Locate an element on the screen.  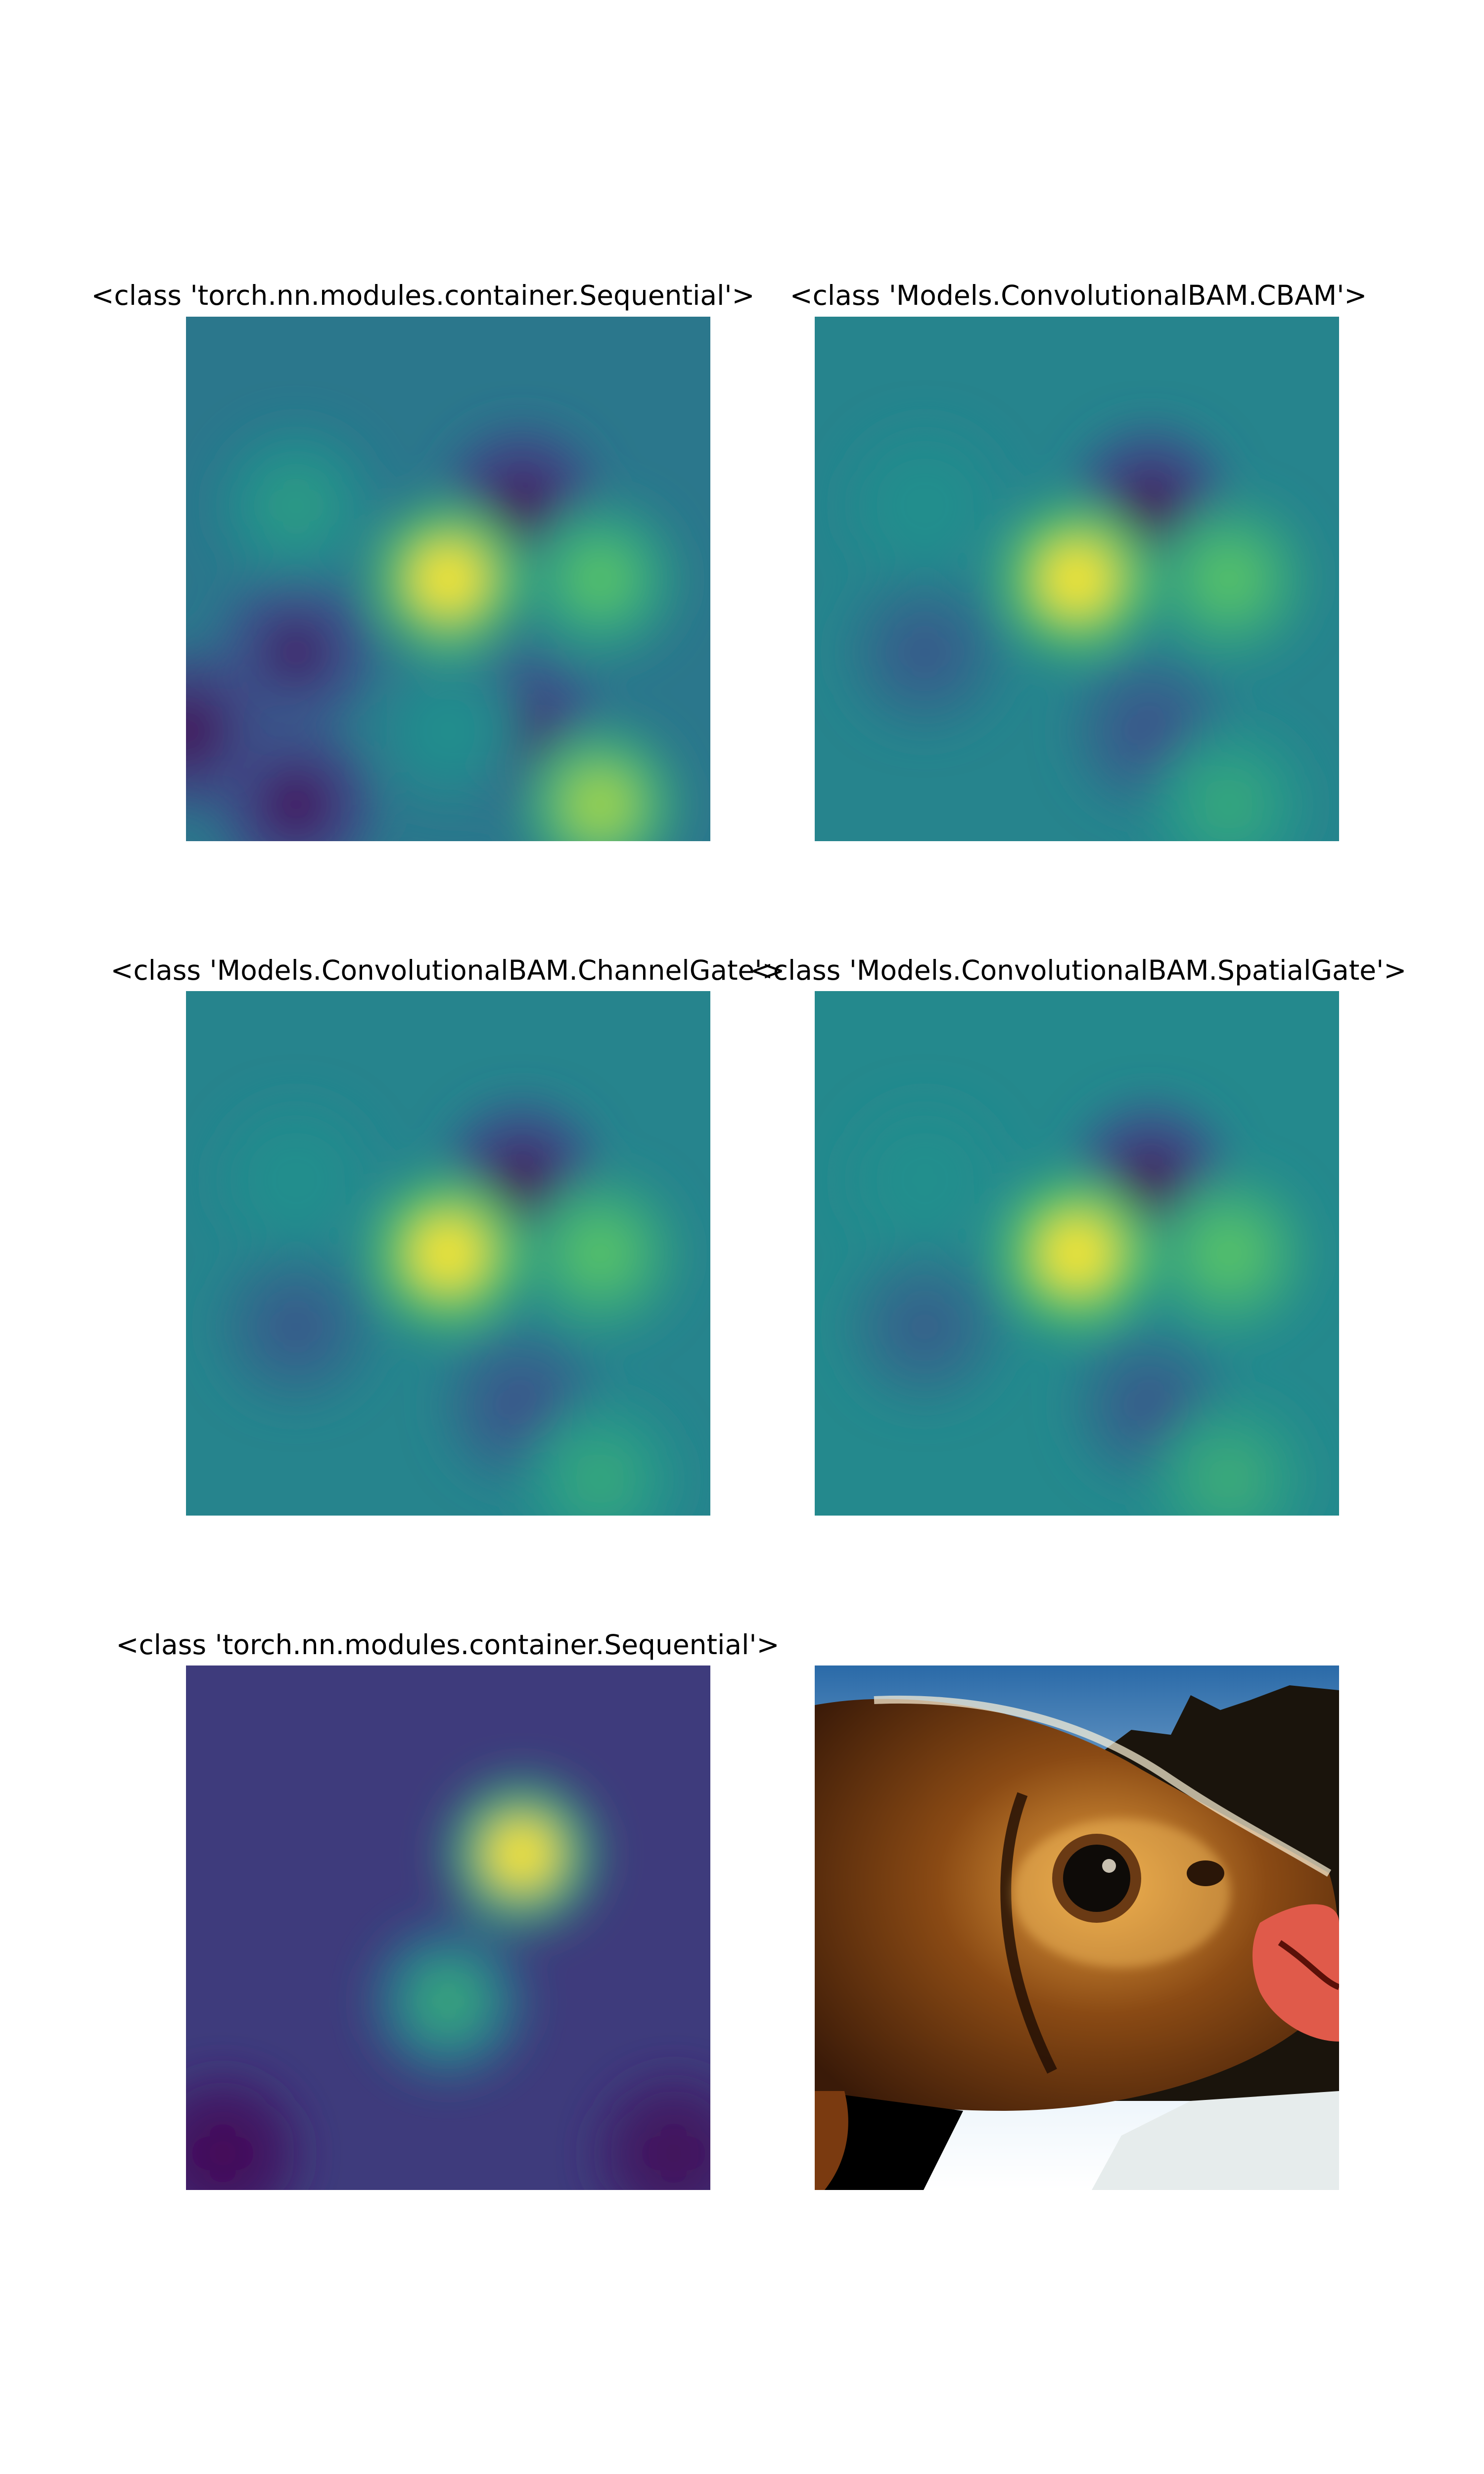
photo-fish-eye is located at coordinates (1096, 1878).